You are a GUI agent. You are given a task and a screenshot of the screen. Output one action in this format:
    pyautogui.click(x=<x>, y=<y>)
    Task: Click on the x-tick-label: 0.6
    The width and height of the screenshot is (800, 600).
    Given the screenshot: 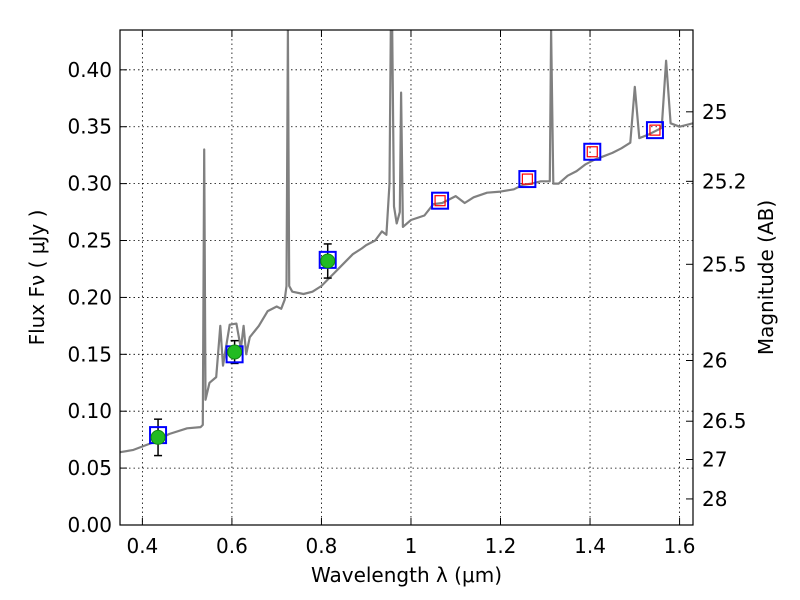 What is the action you would take?
    pyautogui.click(x=232, y=546)
    